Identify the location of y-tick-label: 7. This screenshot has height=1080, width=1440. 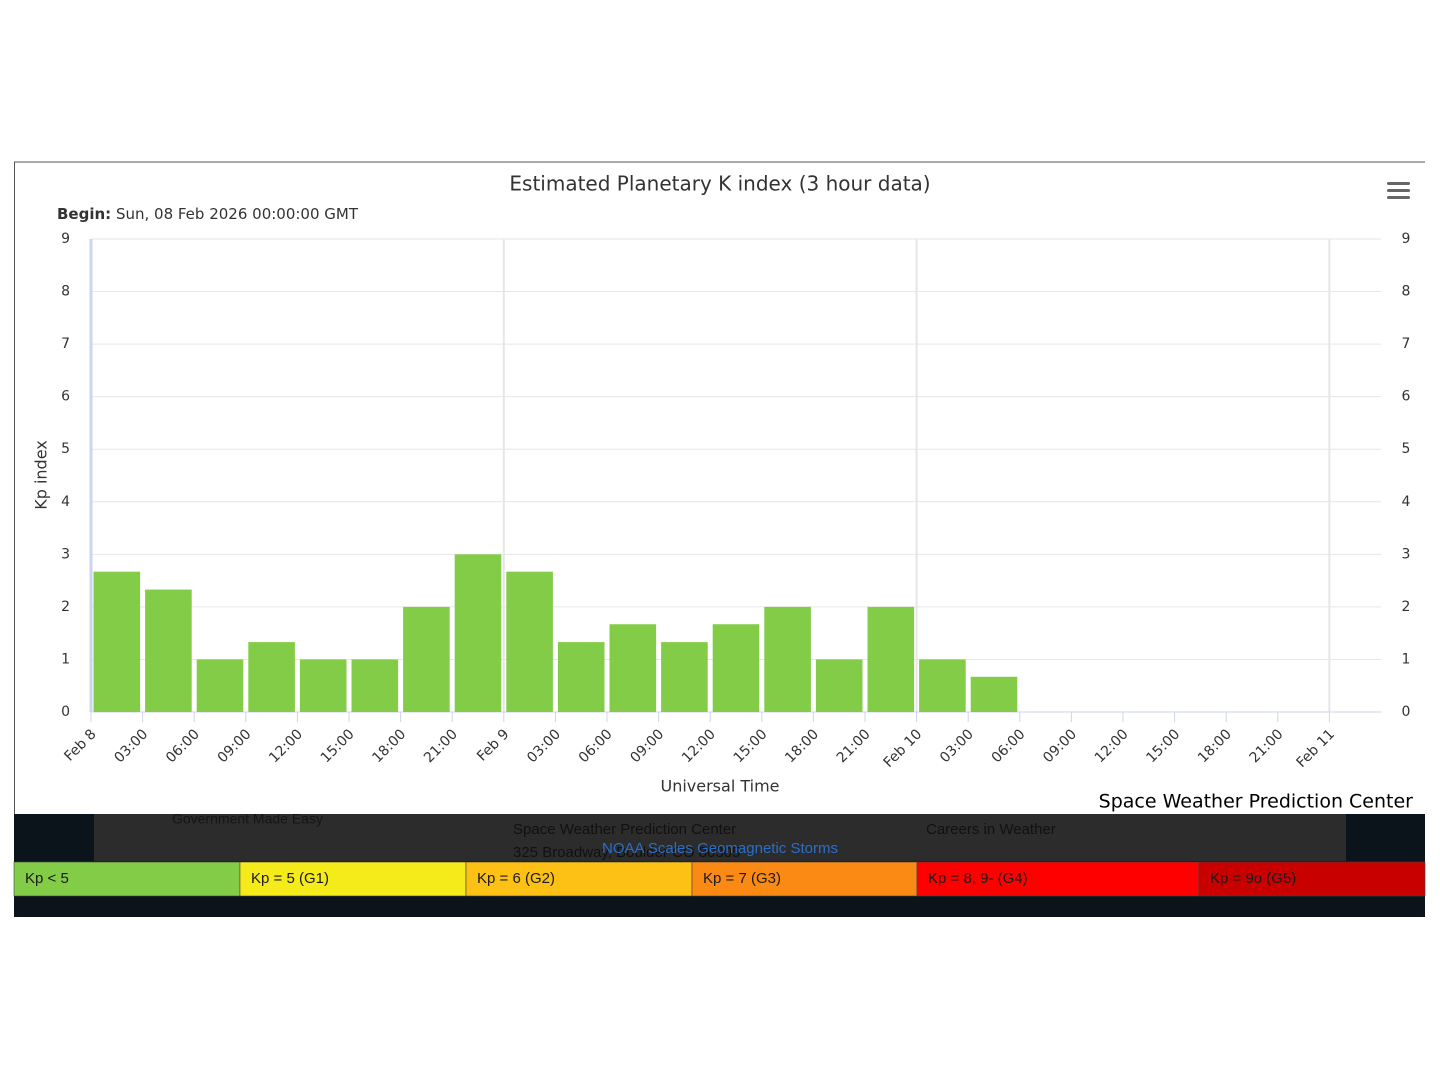
(65, 344).